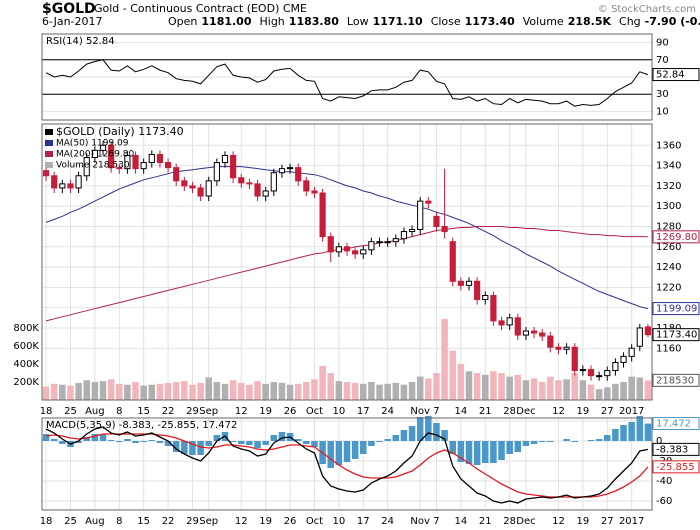  What do you see at coordinates (607, 411) in the screenshot?
I see `x-tick-label: 27` at bounding box center [607, 411].